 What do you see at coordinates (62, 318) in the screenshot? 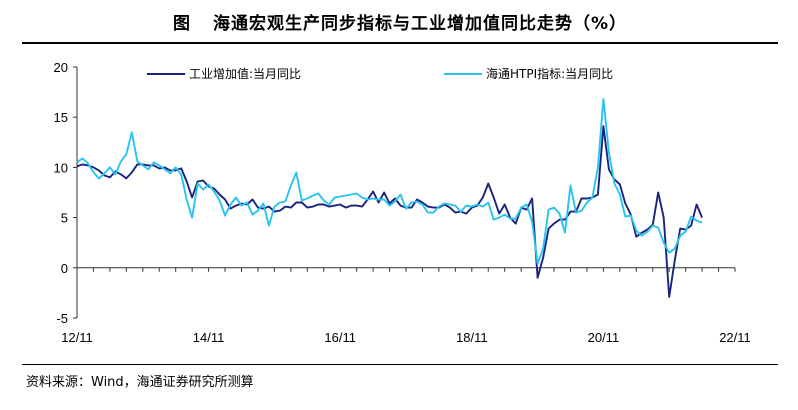
I see `y-tick-label: -5` at bounding box center [62, 318].